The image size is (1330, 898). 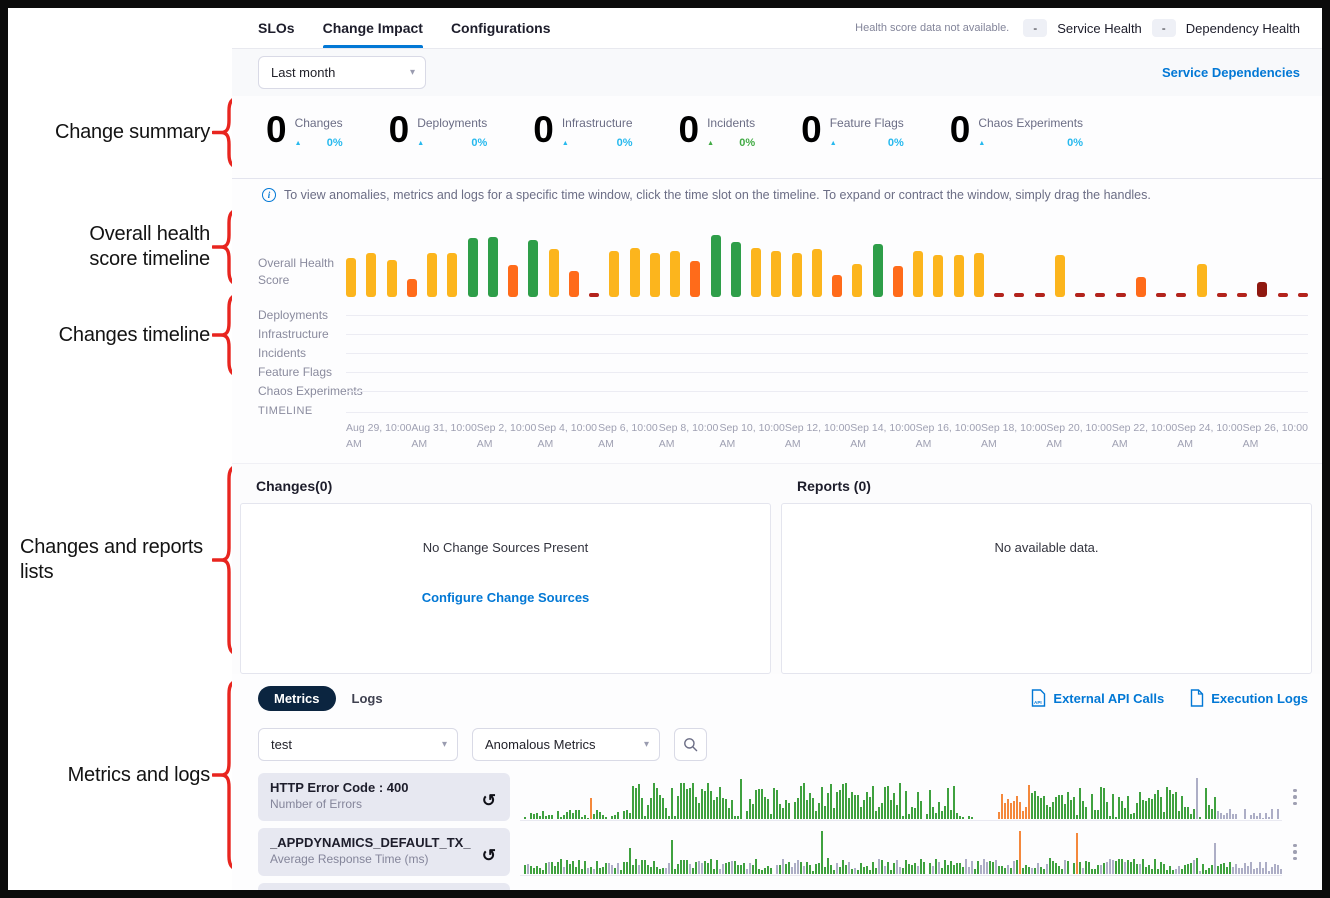 I want to click on time-range-select: Last month ▾, so click(x=342, y=72).